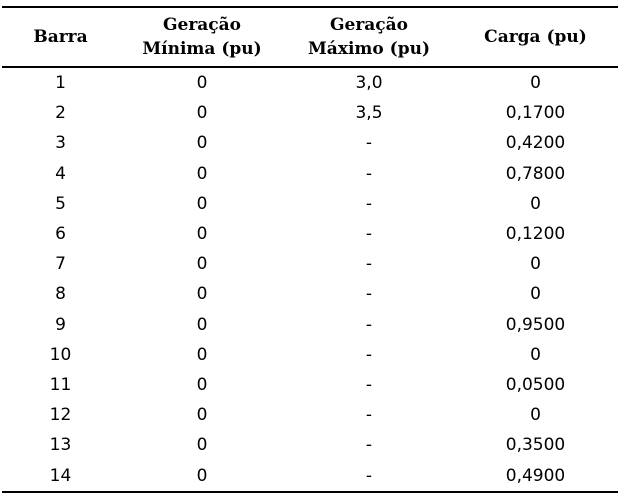 Image resolution: width=621 pixels, height=493 pixels. I want to click on cell-geracao-maximo: 3,0, so click(369, 83).